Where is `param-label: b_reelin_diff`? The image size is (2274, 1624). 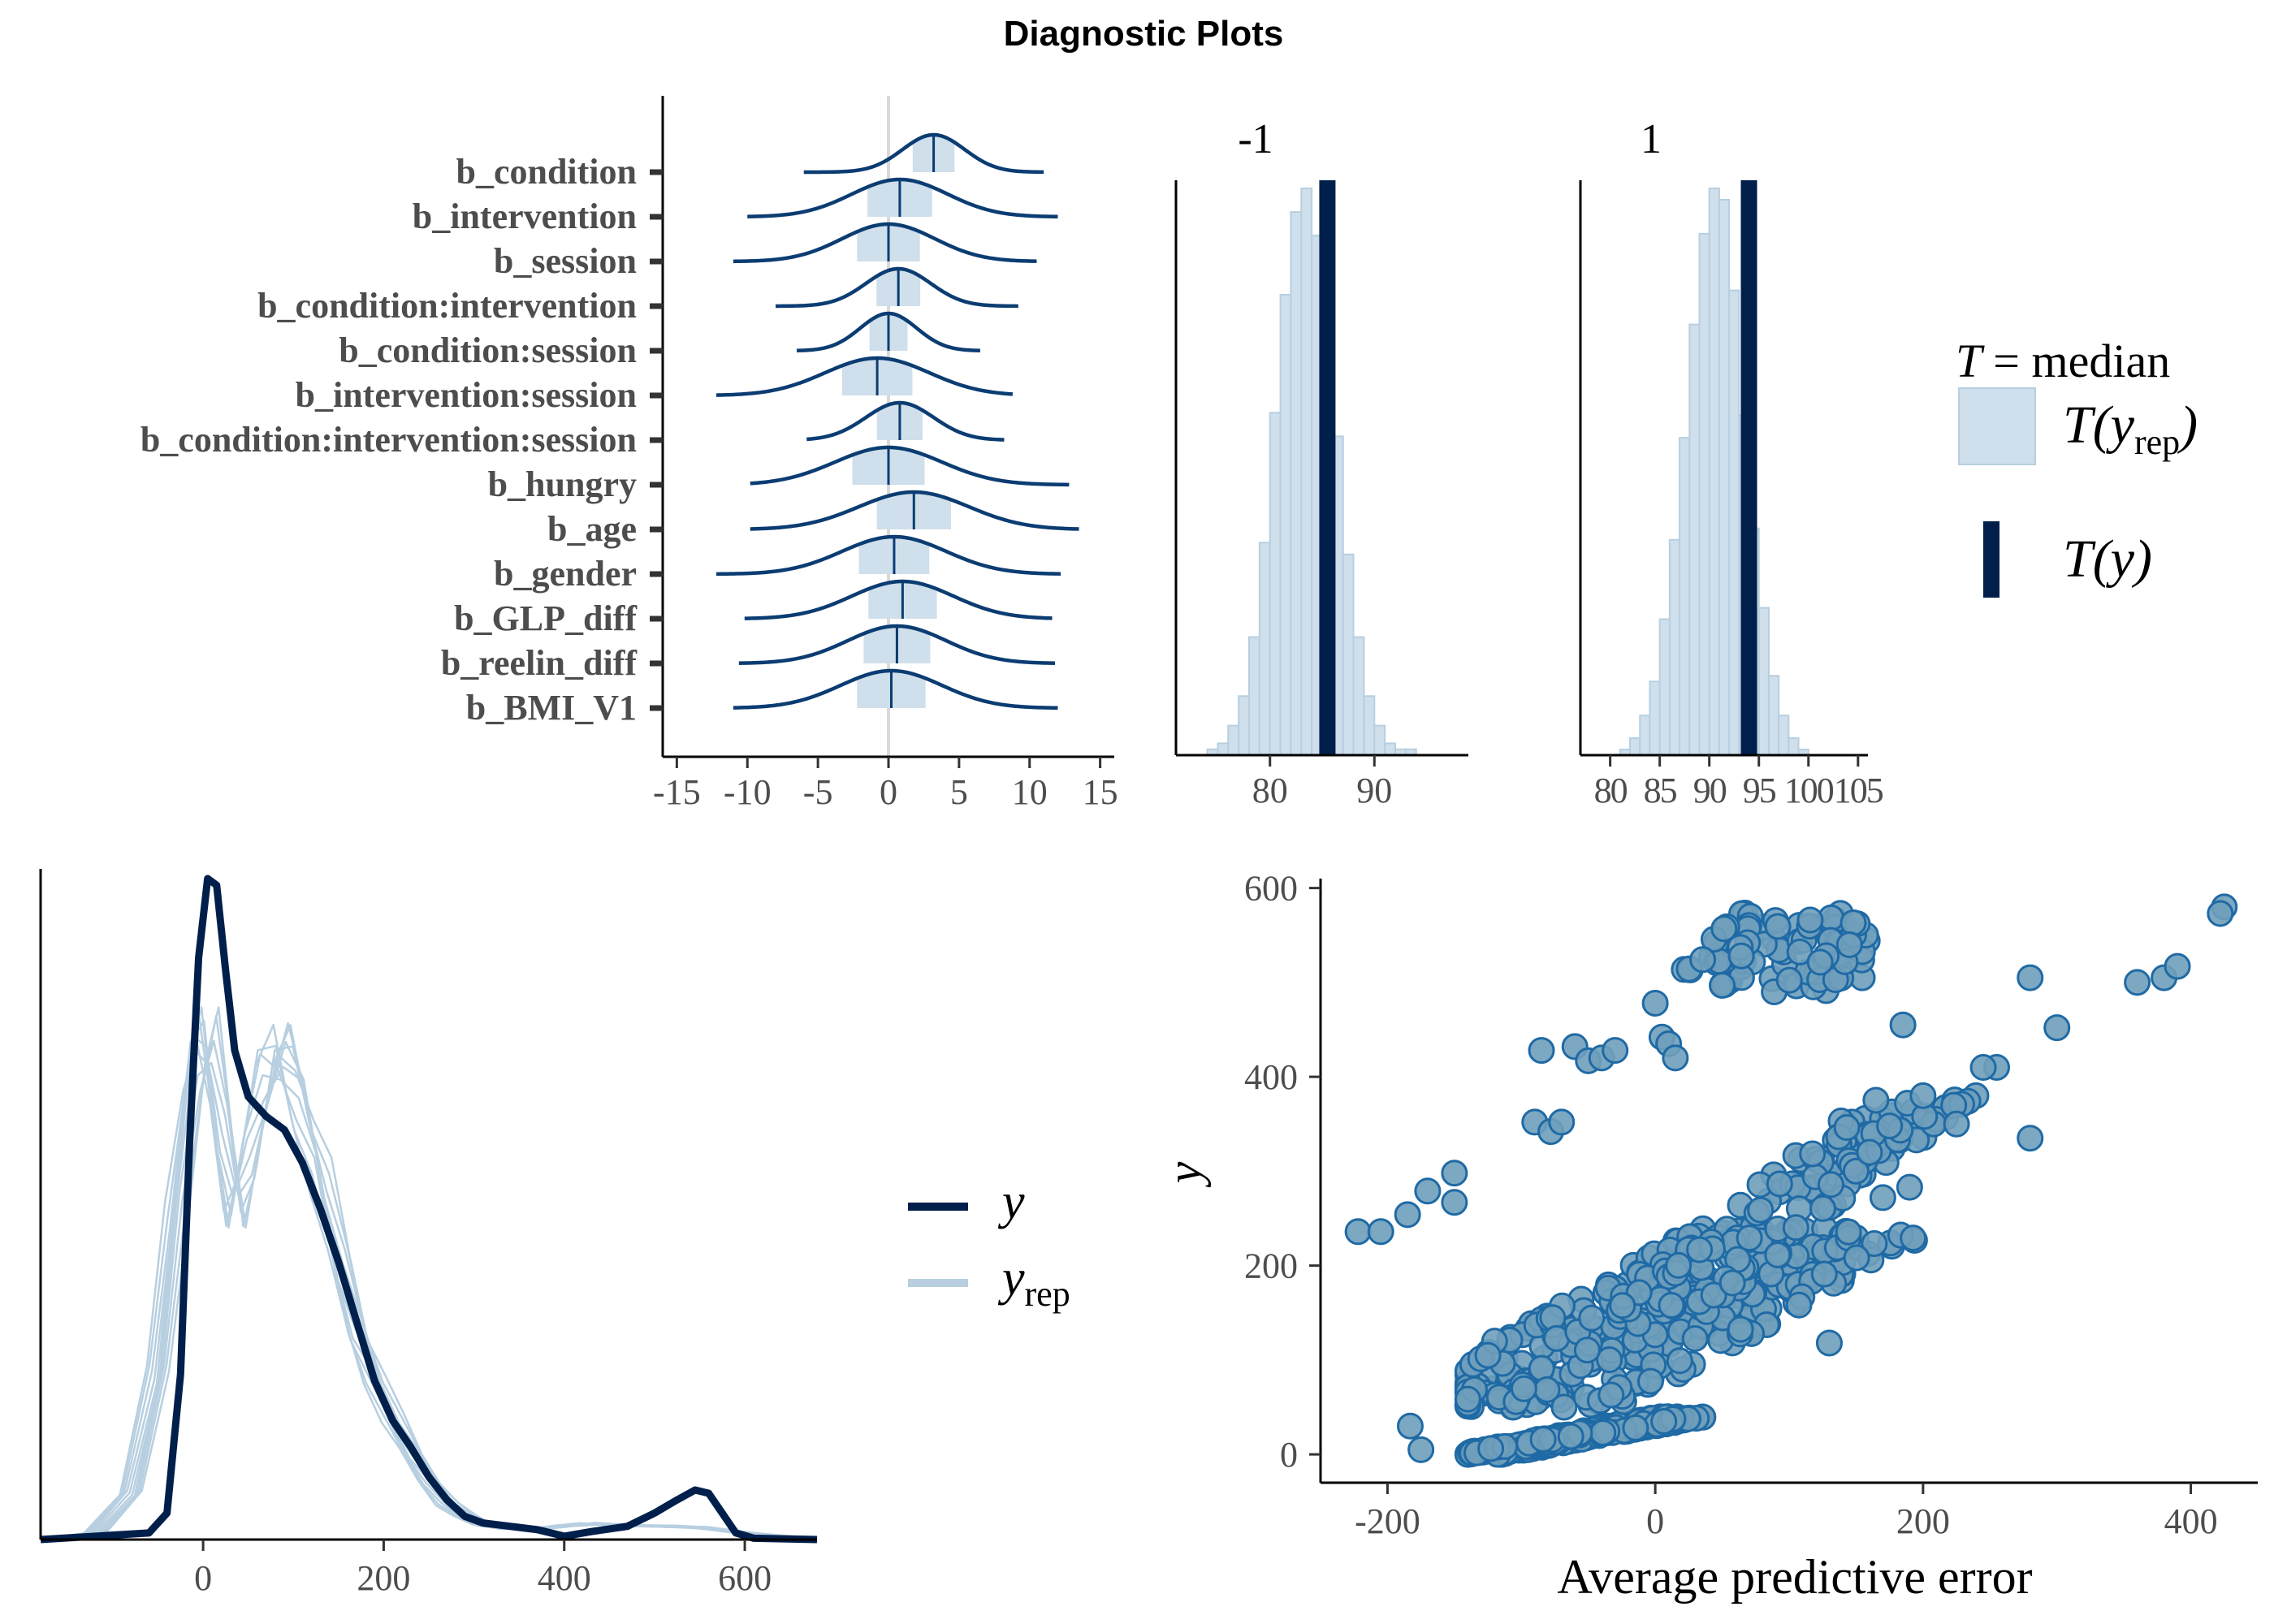 param-label: b_reelin_diff is located at coordinates (540, 663).